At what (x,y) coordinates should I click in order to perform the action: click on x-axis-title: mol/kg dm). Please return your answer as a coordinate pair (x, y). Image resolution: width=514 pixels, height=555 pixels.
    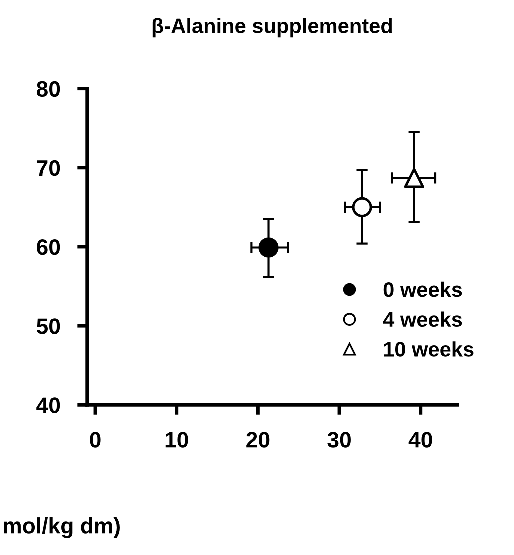
    Looking at the image, I should click on (62, 528).